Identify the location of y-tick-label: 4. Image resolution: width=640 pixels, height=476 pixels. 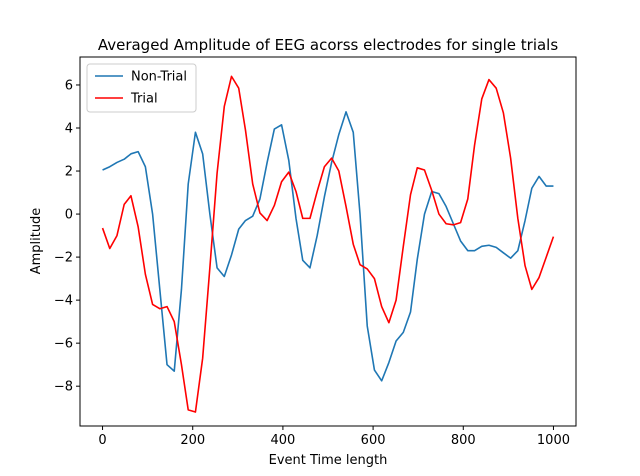
(69, 129).